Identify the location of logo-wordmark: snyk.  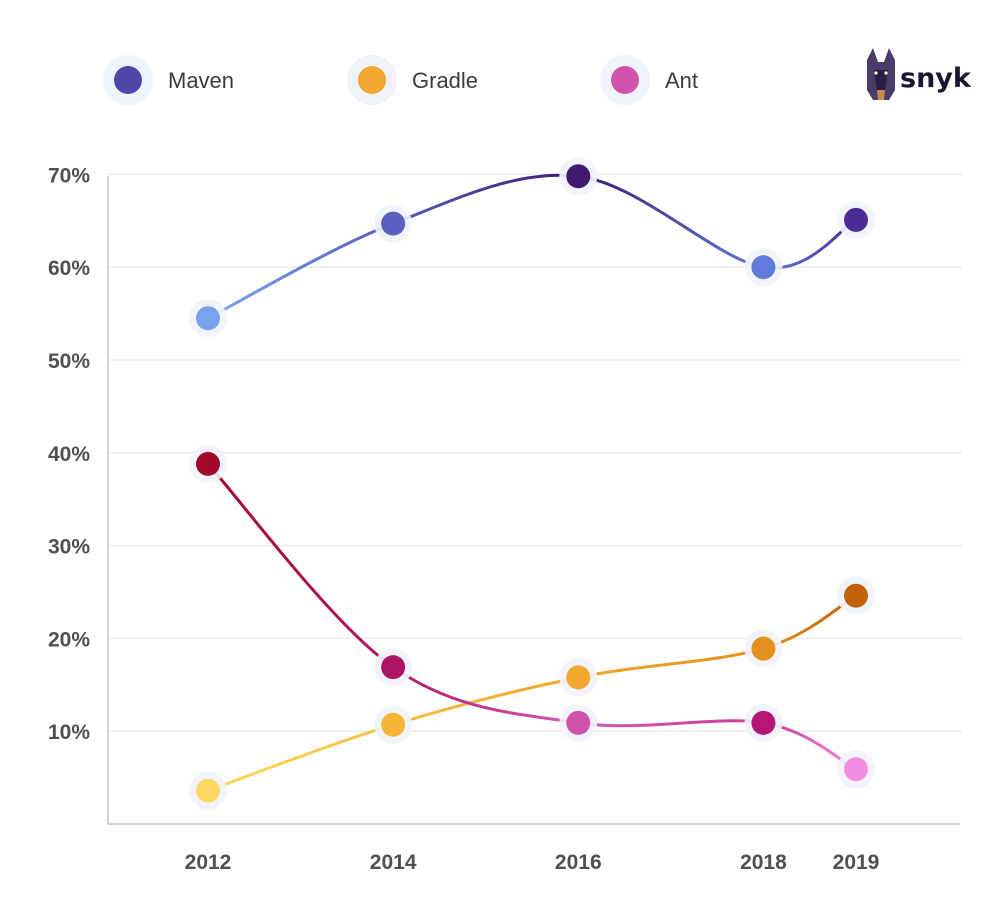
(936, 78).